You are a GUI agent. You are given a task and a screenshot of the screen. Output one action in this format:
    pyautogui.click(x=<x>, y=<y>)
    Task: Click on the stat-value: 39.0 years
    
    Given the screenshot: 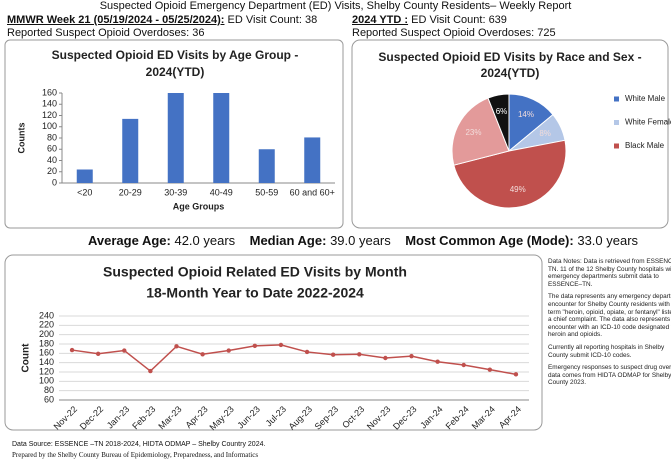 What is the action you would take?
    pyautogui.click(x=360, y=240)
    